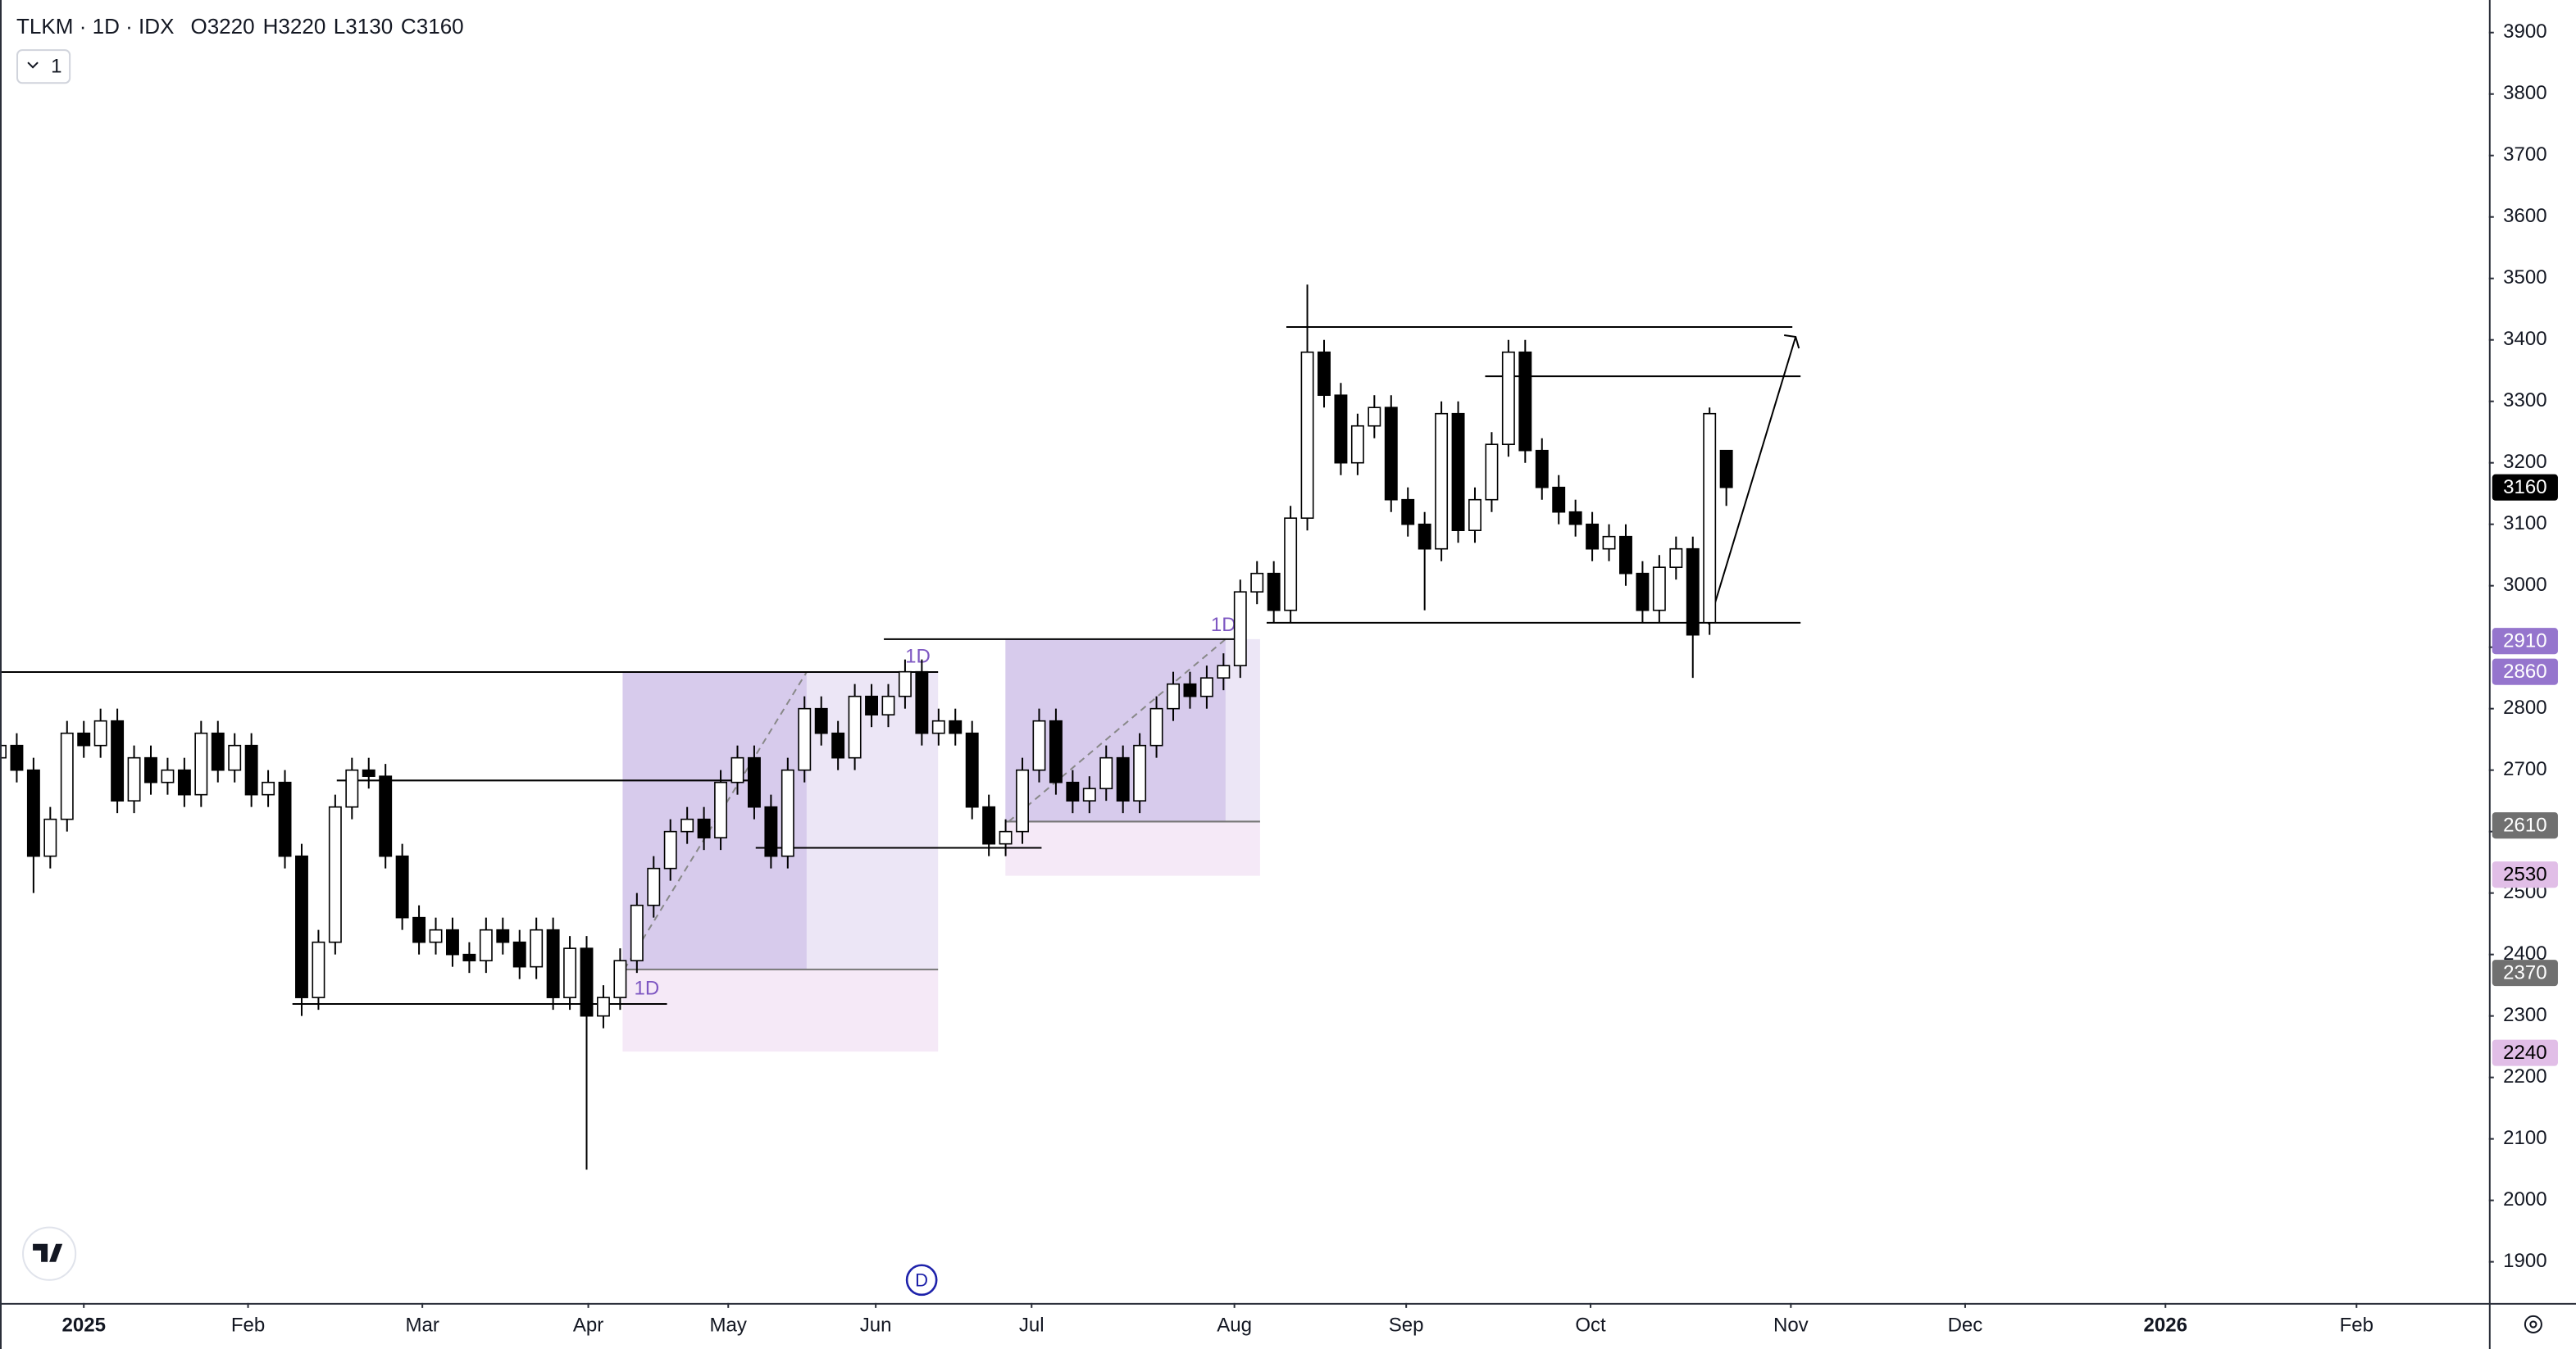 The image size is (2576, 1349). I want to click on gear-center, so click(2533, 1325).